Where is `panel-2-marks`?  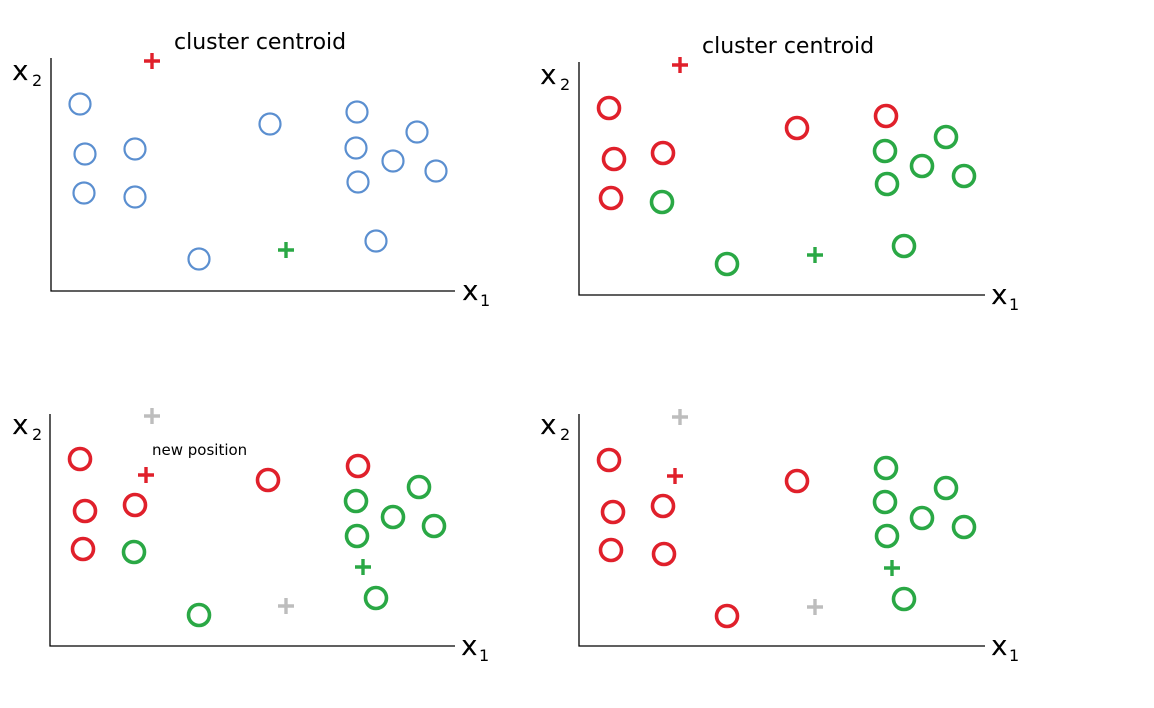 panel-2-marks is located at coordinates (786, 167).